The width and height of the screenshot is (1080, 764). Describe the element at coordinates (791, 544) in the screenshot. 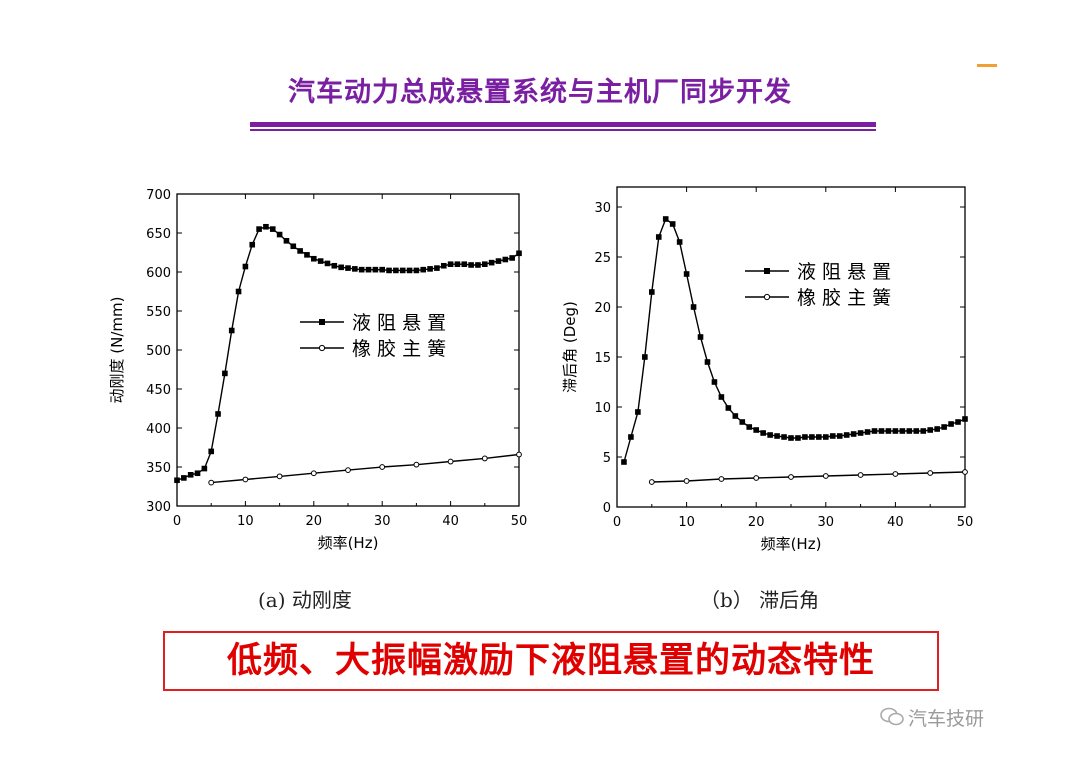

I see `x-axis-label: 频率(Hz)` at that location.